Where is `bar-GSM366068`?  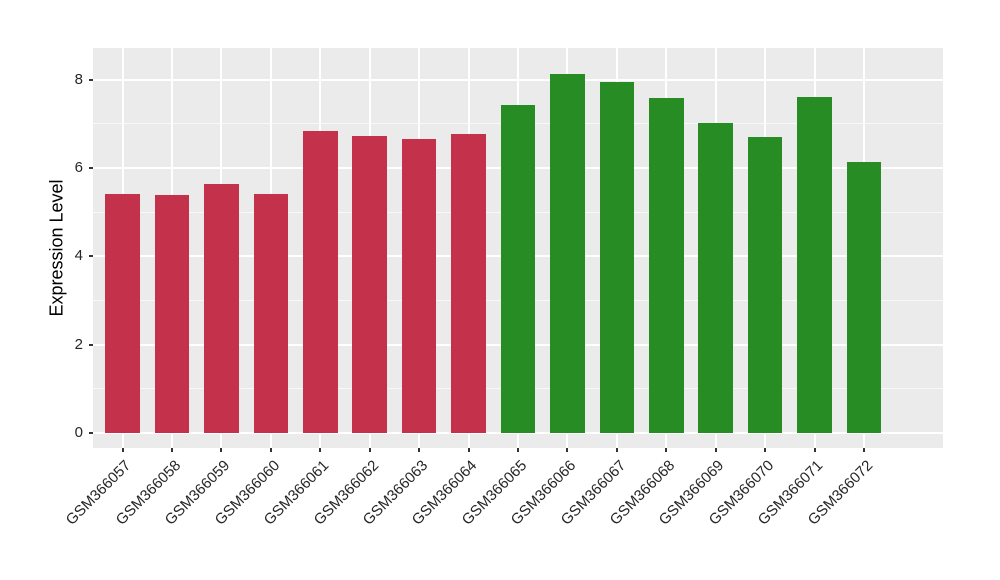
bar-GSM366068 is located at coordinates (666, 265).